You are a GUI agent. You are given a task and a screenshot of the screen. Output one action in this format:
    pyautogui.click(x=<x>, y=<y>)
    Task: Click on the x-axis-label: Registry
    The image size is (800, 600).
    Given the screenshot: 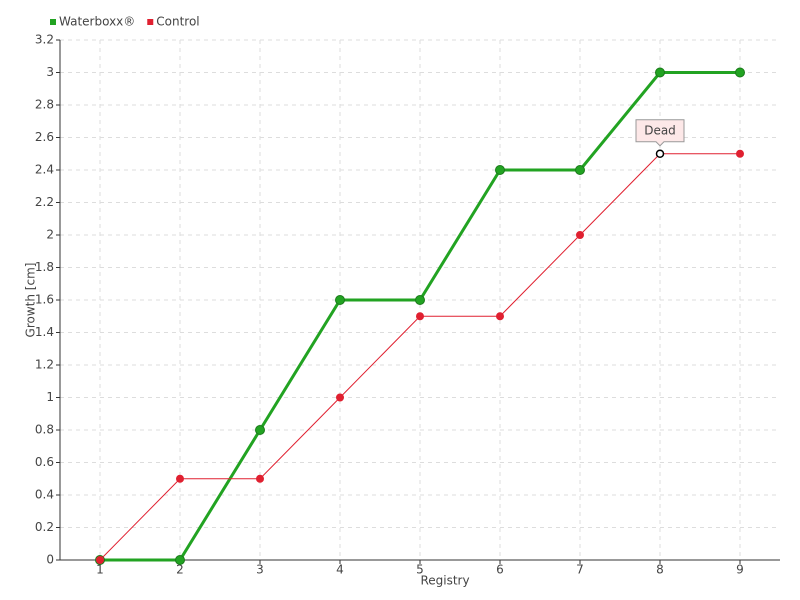 What is the action you would take?
    pyautogui.click(x=444, y=581)
    